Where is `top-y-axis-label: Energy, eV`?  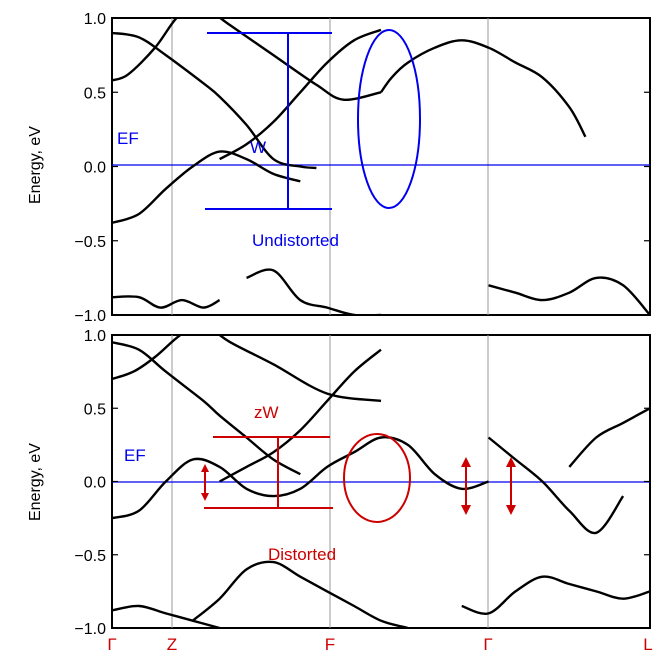 top-y-axis-label: Energy, eV is located at coordinates (35, 165).